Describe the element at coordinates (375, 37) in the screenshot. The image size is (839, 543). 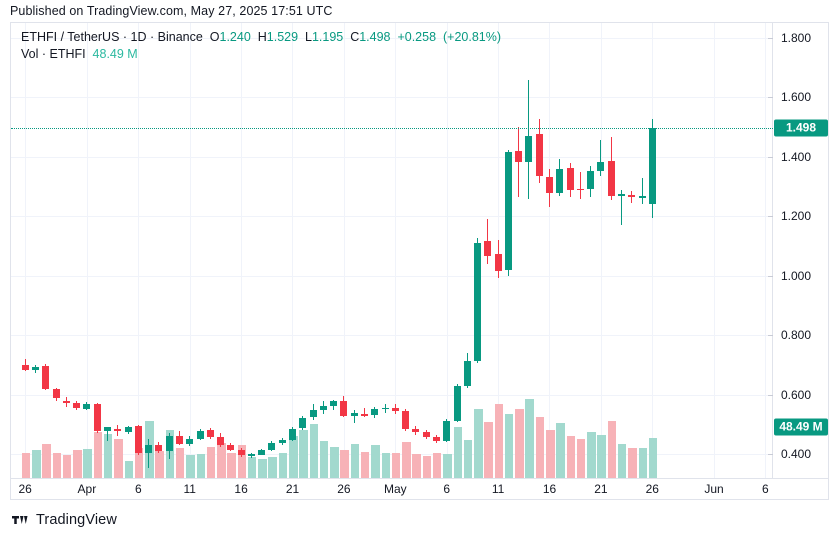
I see `legend-close-value: 1.498` at that location.